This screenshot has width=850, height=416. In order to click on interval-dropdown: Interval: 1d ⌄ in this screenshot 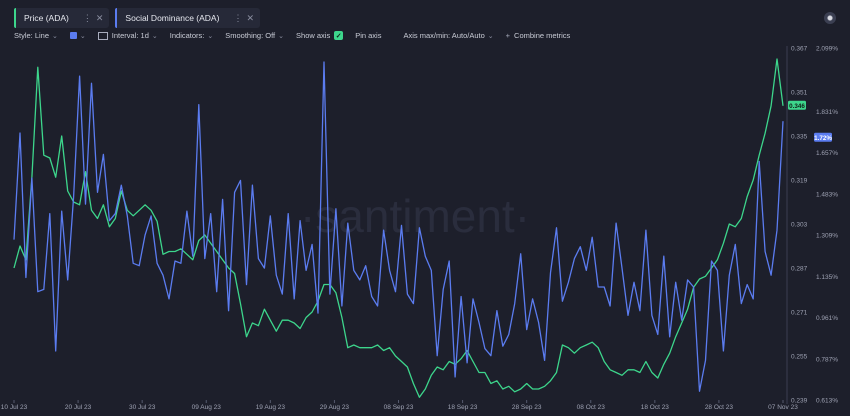, I will do `click(127, 35)`.